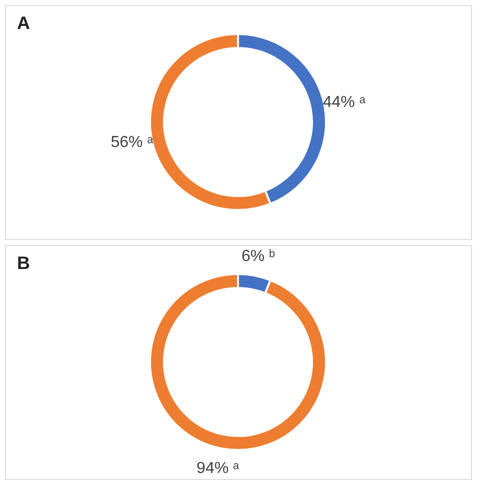 This screenshot has height=488, width=478. What do you see at coordinates (23, 23) in the screenshot?
I see `chart-title: A` at bounding box center [23, 23].